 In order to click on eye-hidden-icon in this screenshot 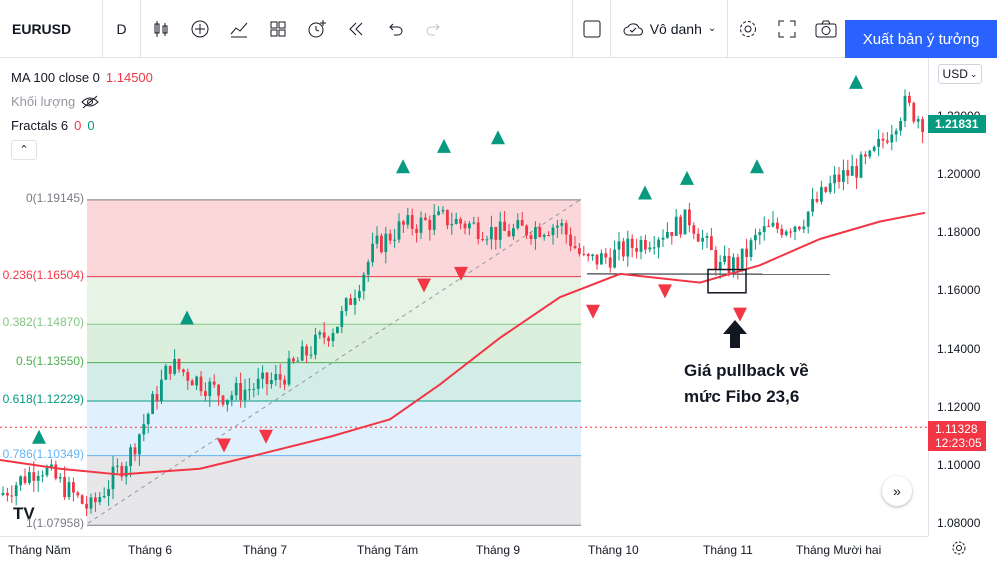, I will do `click(90, 102)`.